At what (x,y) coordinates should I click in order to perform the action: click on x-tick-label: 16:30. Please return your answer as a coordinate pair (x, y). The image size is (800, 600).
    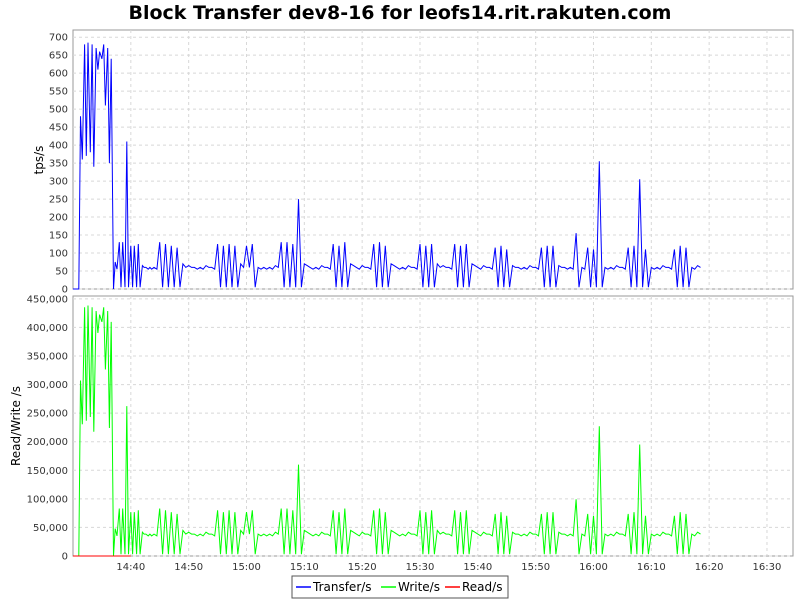
    Looking at the image, I should click on (767, 567).